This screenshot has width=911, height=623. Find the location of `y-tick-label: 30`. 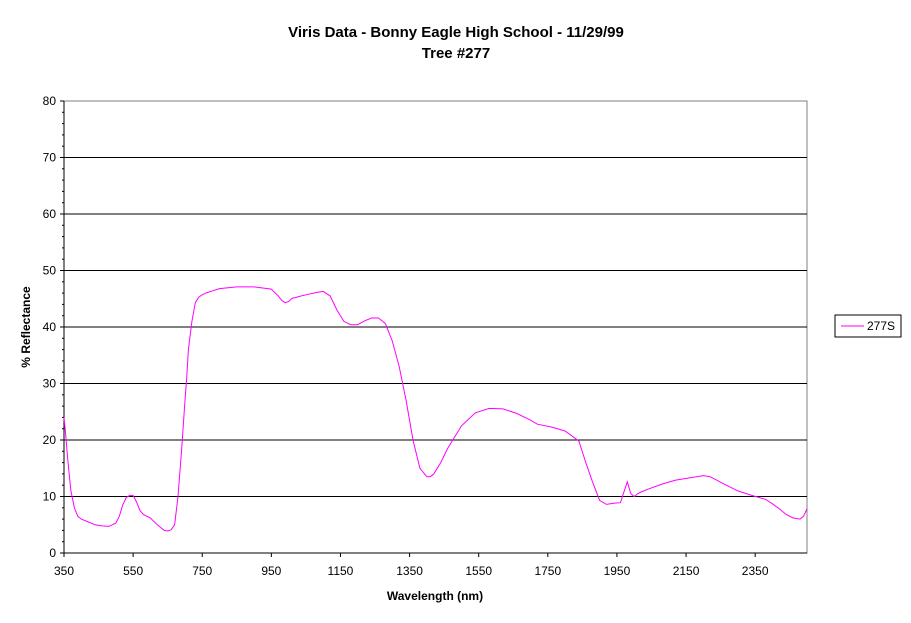

y-tick-label: 30 is located at coordinates (50, 384).